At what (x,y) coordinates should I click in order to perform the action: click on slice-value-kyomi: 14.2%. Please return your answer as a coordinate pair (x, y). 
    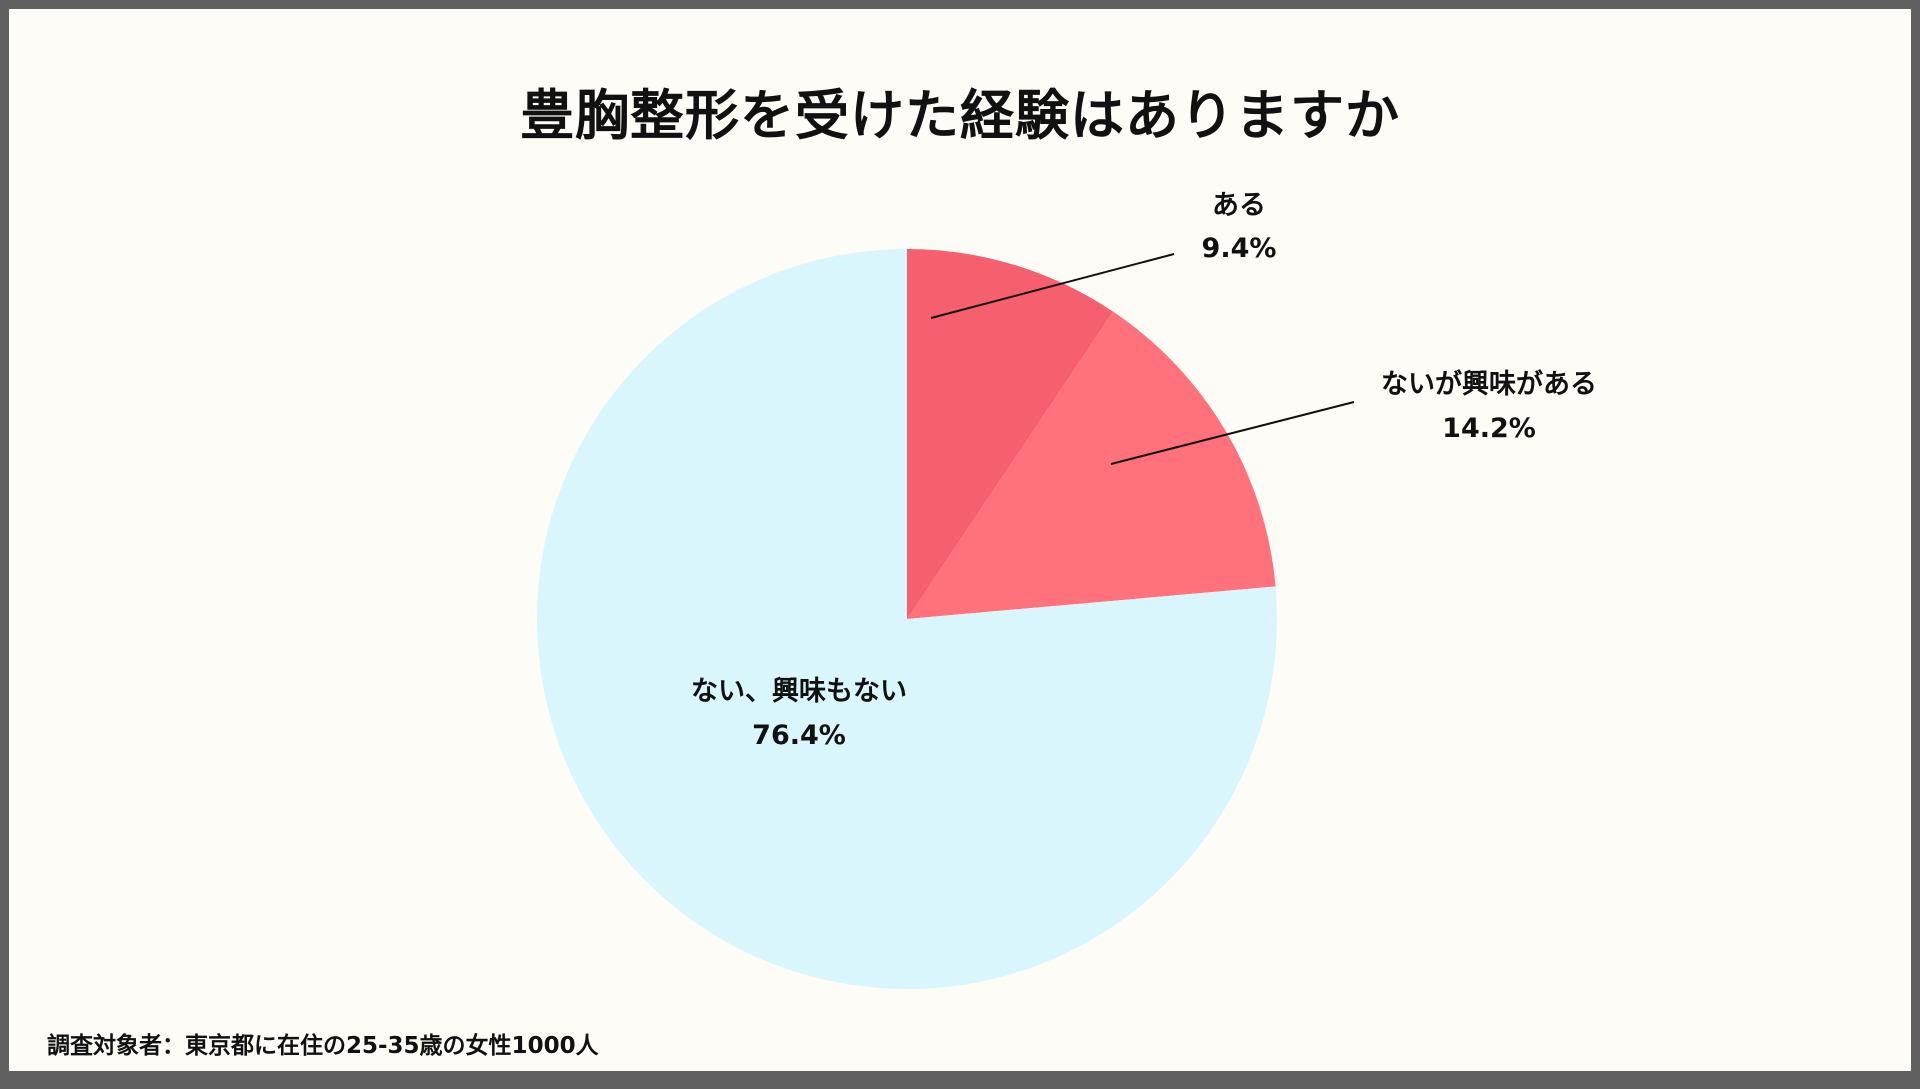
    Looking at the image, I should click on (1489, 428).